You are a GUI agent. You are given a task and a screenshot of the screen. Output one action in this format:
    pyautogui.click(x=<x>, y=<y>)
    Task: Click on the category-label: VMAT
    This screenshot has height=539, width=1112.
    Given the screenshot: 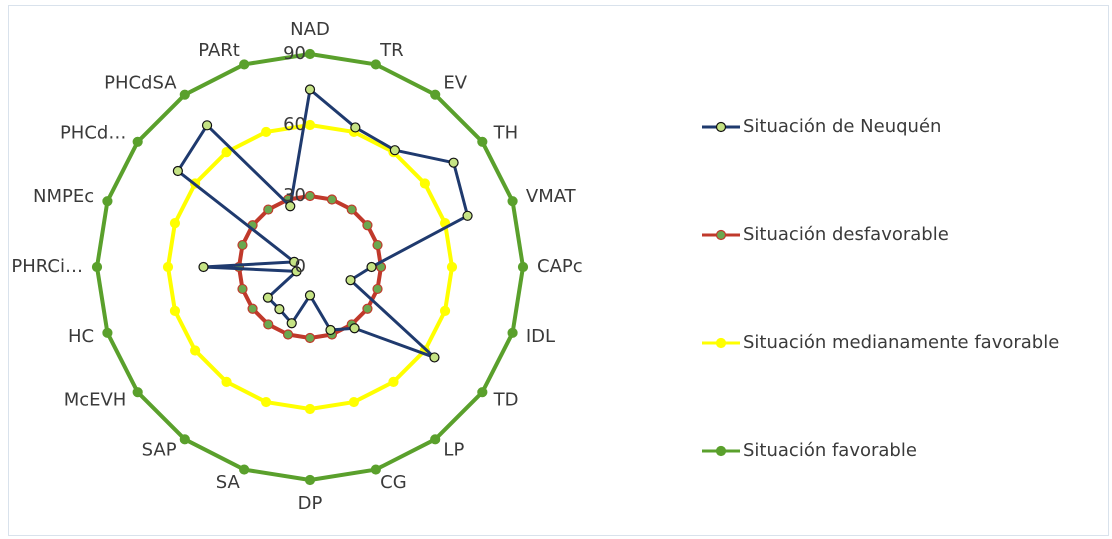 What is the action you would take?
    pyautogui.click(x=551, y=196)
    